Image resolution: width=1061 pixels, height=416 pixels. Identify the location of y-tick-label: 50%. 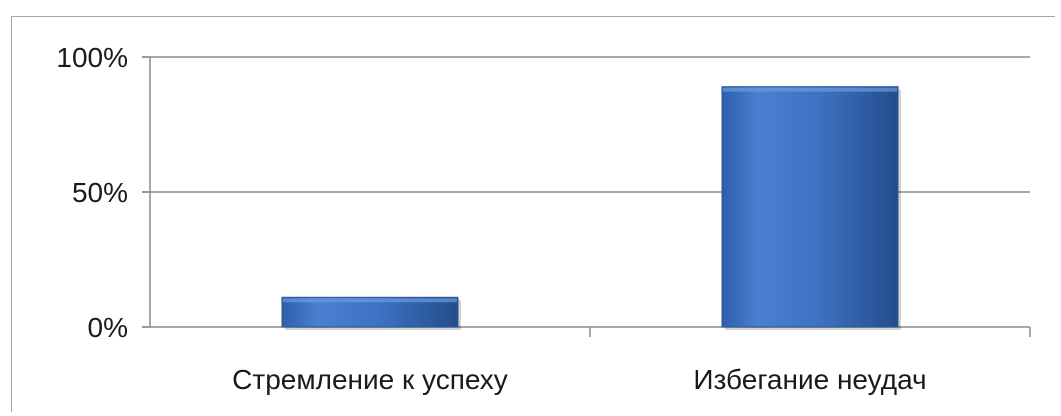
(100, 192).